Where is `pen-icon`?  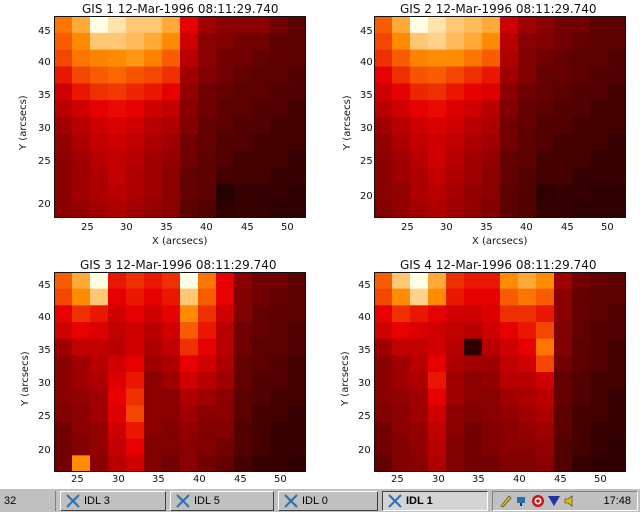 pen-icon is located at coordinates (506, 501).